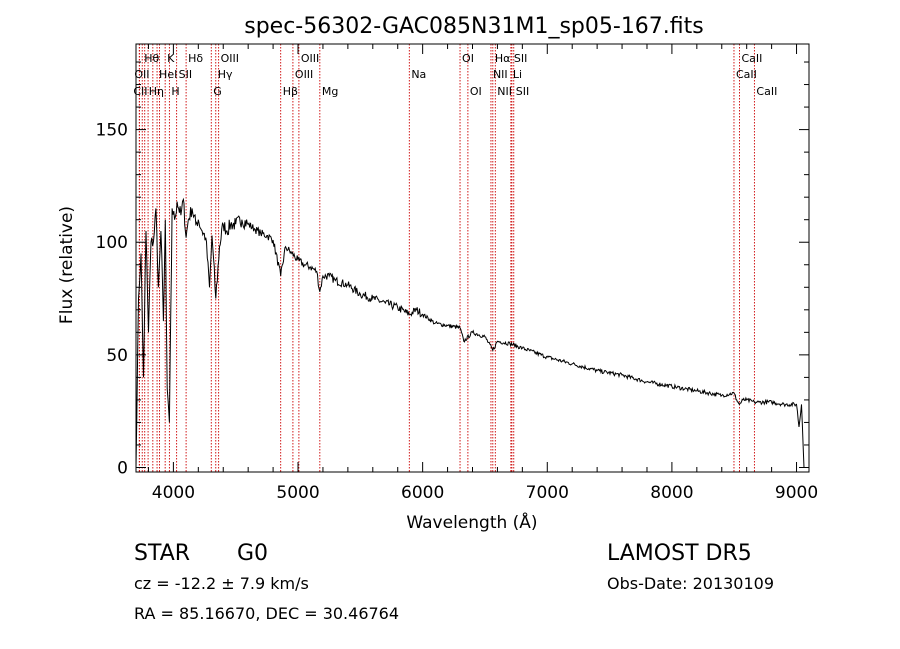  Describe the element at coordinates (691, 583) in the screenshot. I see `observation-date: Obs-Date: 20130109` at that location.